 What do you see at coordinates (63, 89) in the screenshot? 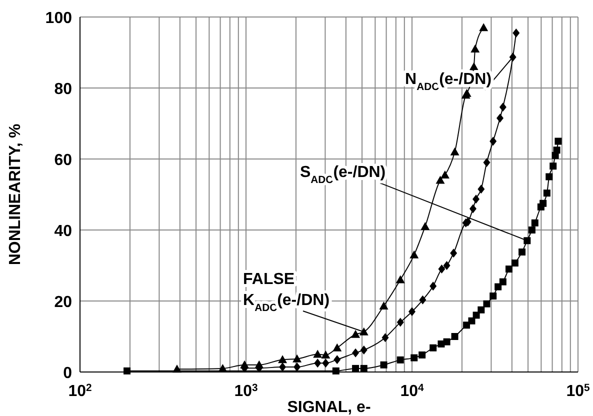
I see `y-tick-label: 80` at bounding box center [63, 89].